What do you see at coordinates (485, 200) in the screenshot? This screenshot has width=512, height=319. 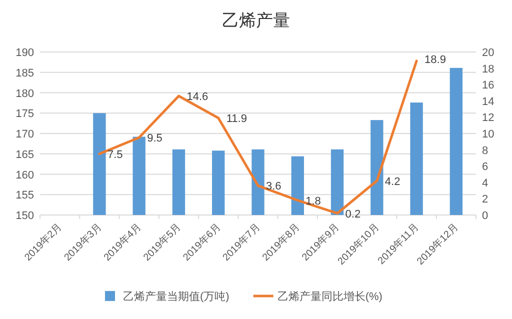 I see `y2-tick-label: 2` at bounding box center [485, 200].